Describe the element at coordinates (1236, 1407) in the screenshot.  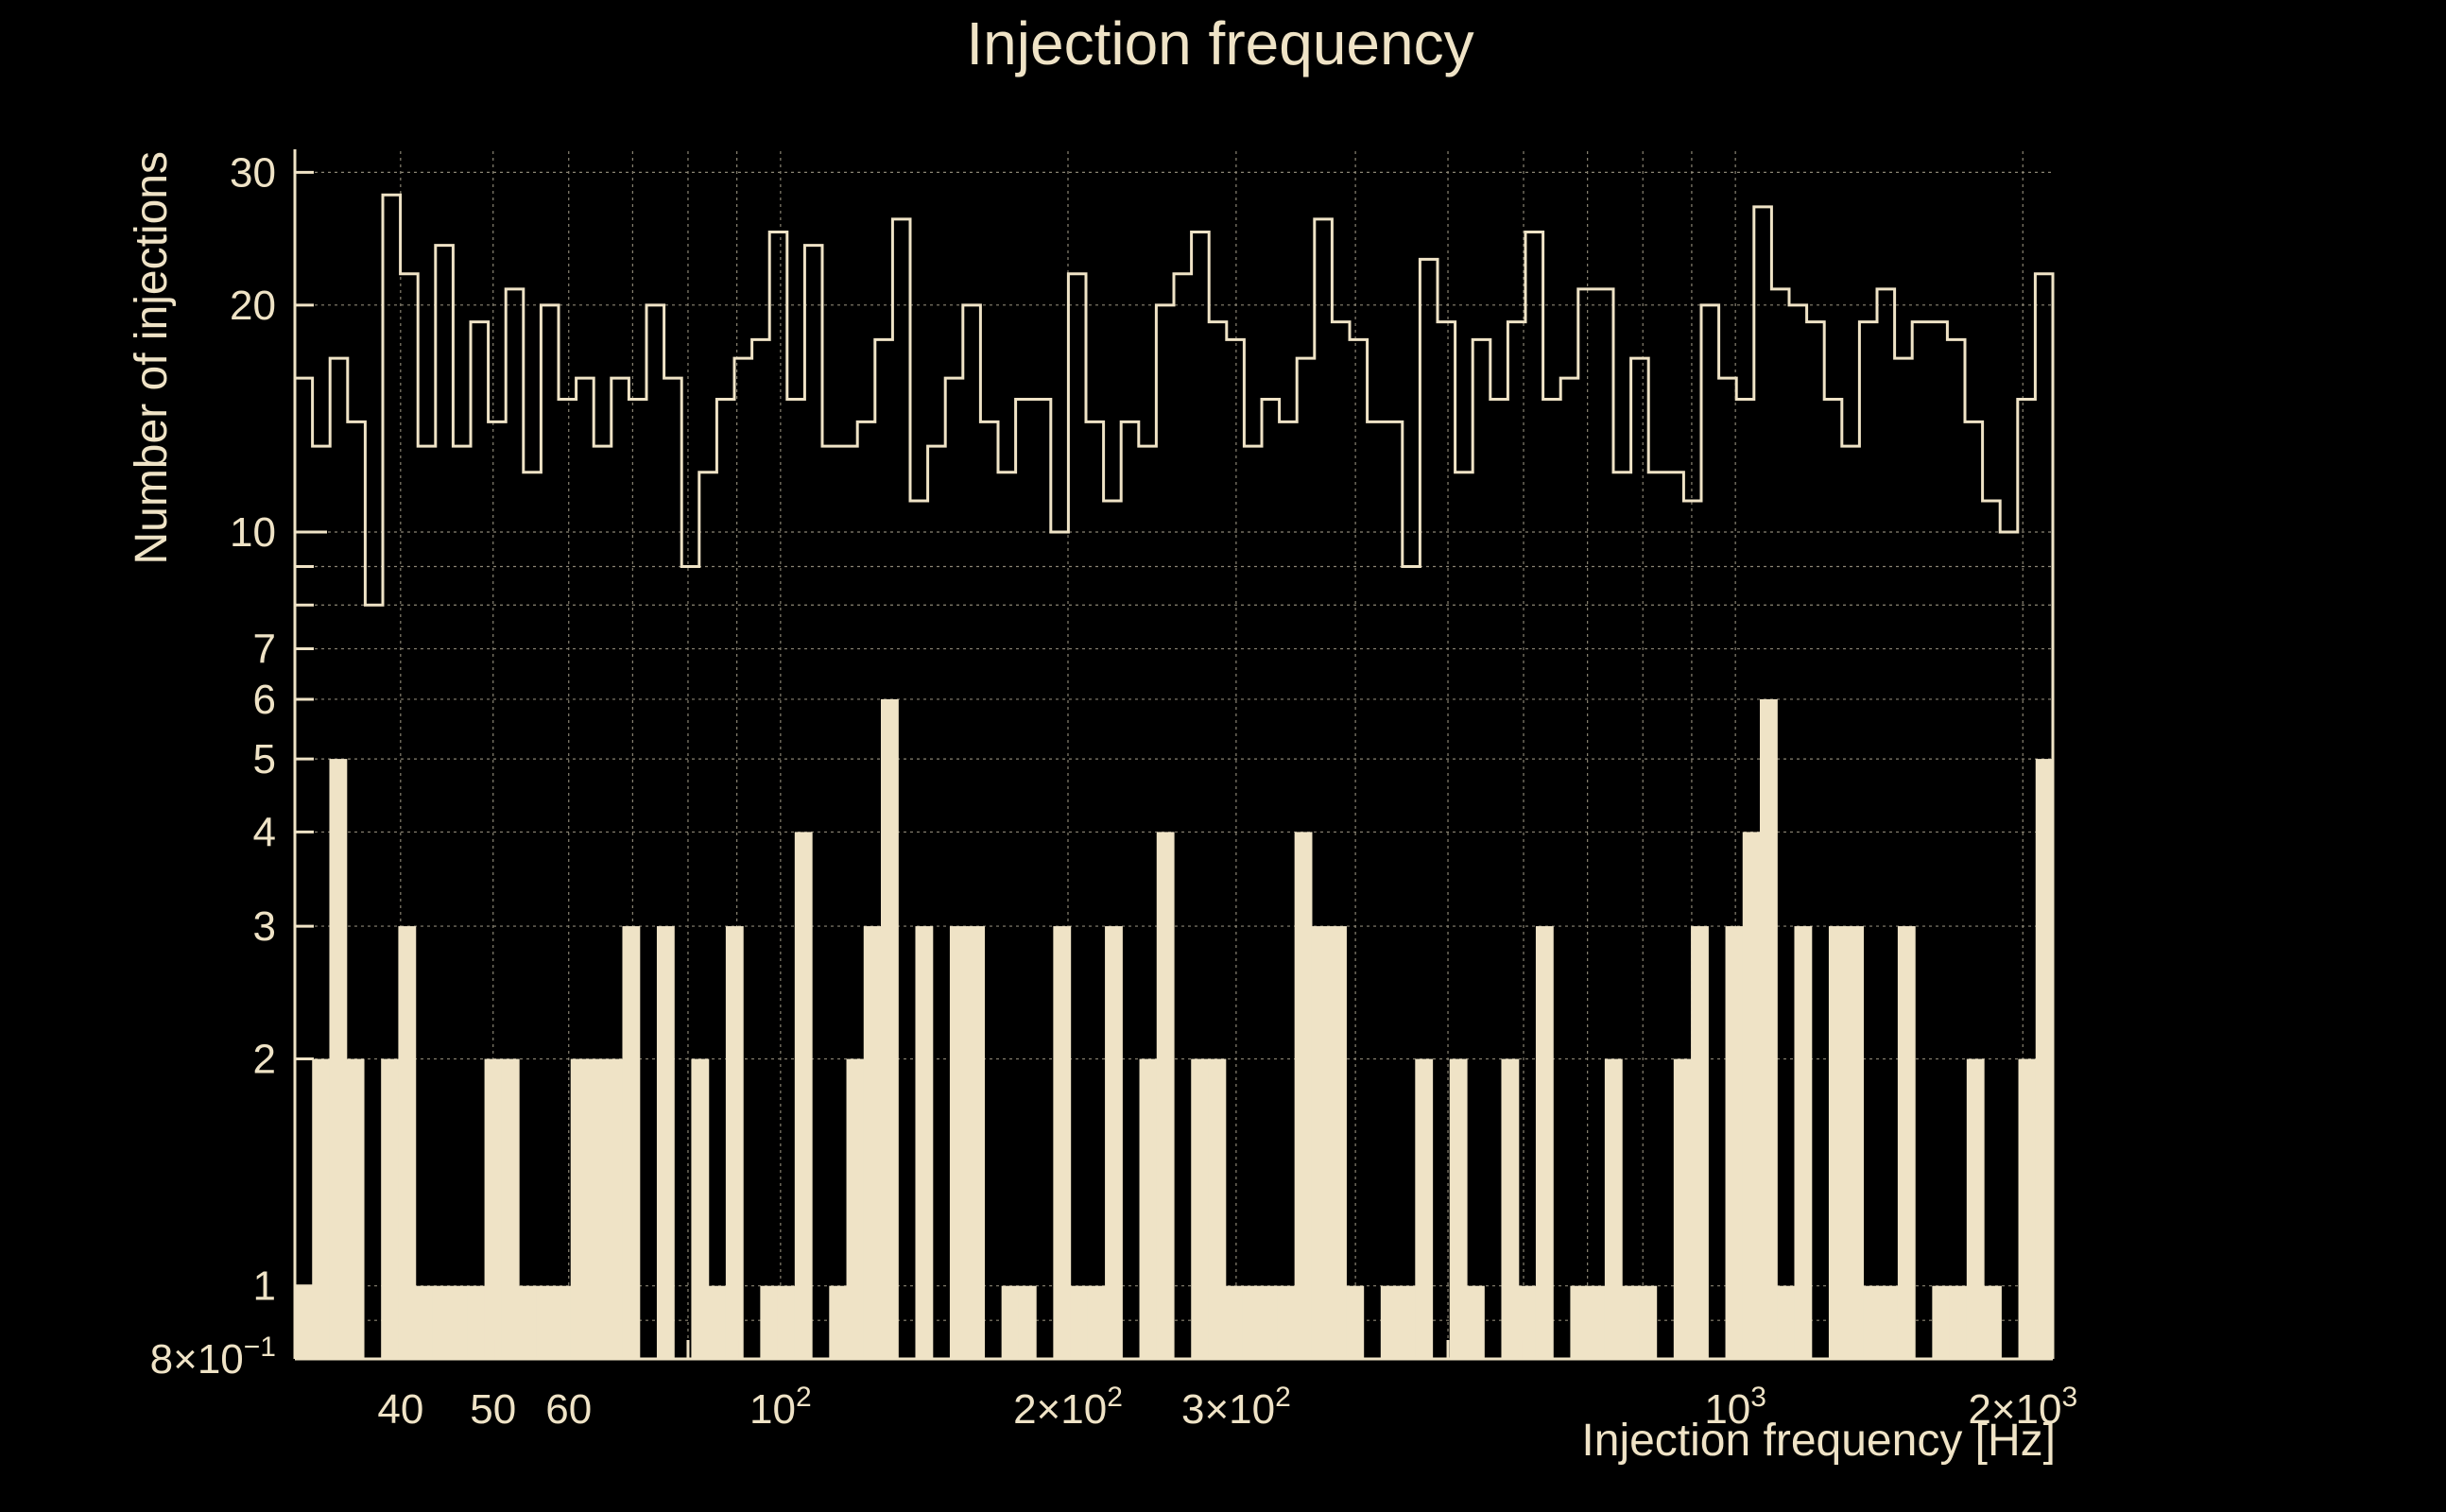
I see `x-tick-label: 3×10²` at that location.